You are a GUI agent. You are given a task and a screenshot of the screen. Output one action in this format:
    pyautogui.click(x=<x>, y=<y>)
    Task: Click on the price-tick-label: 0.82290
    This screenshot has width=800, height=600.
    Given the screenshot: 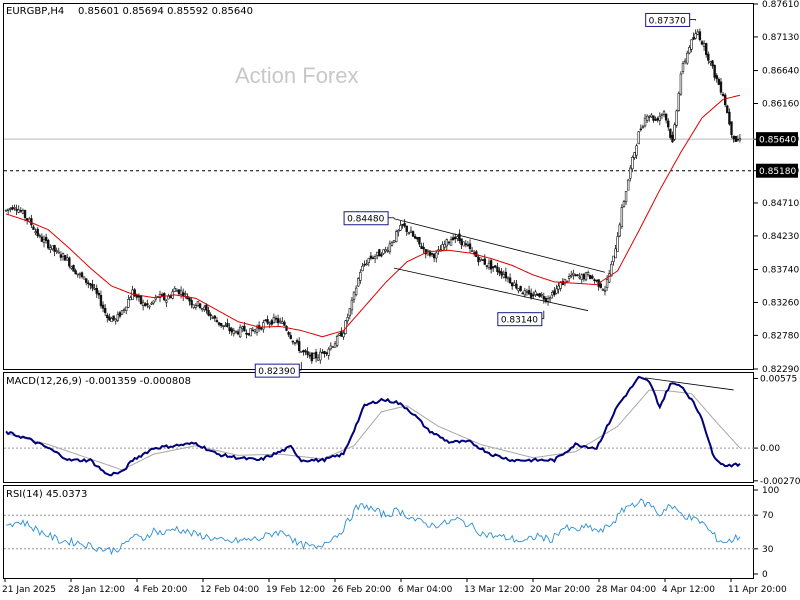 What is the action you would take?
    pyautogui.click(x=780, y=370)
    